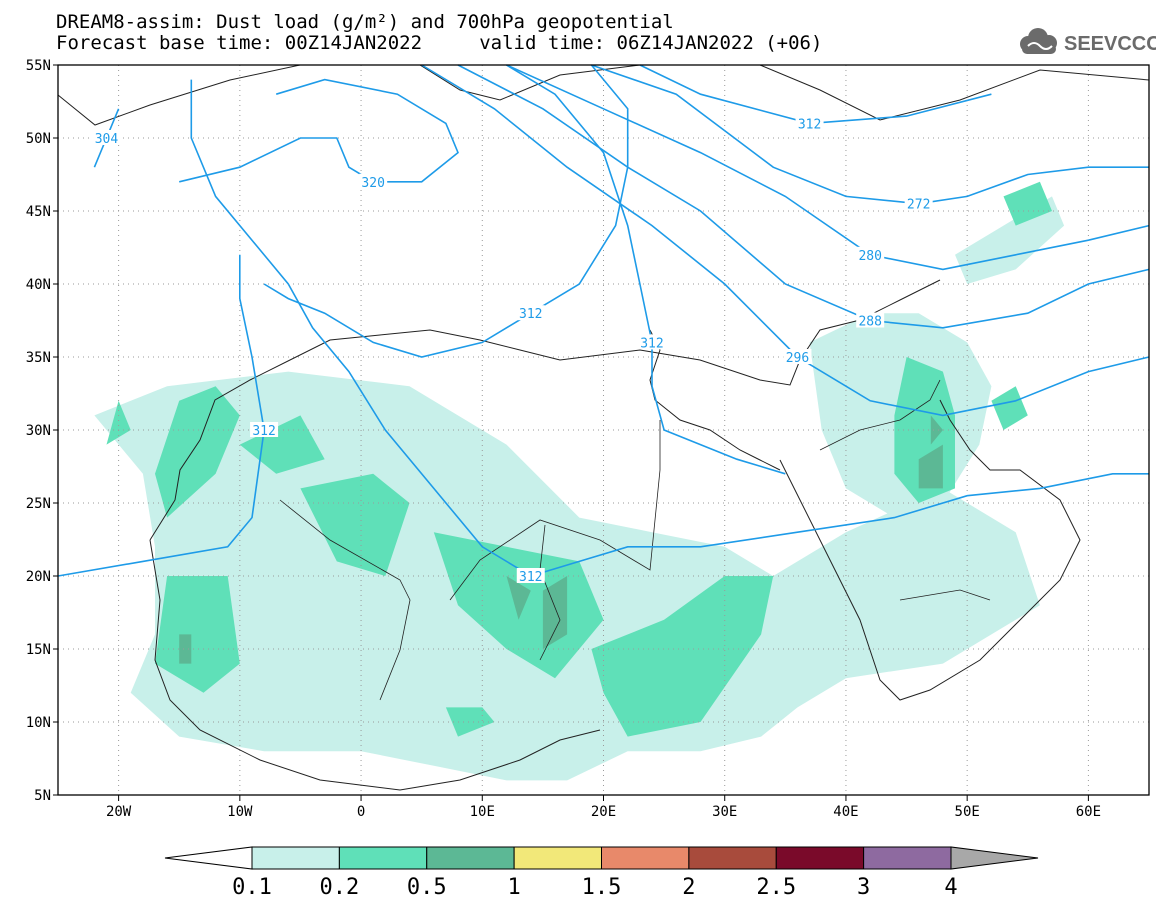 This screenshot has width=1165, height=907. What do you see at coordinates (252, 887) in the screenshot?
I see `colorbar-label: 0.1` at bounding box center [252, 887].